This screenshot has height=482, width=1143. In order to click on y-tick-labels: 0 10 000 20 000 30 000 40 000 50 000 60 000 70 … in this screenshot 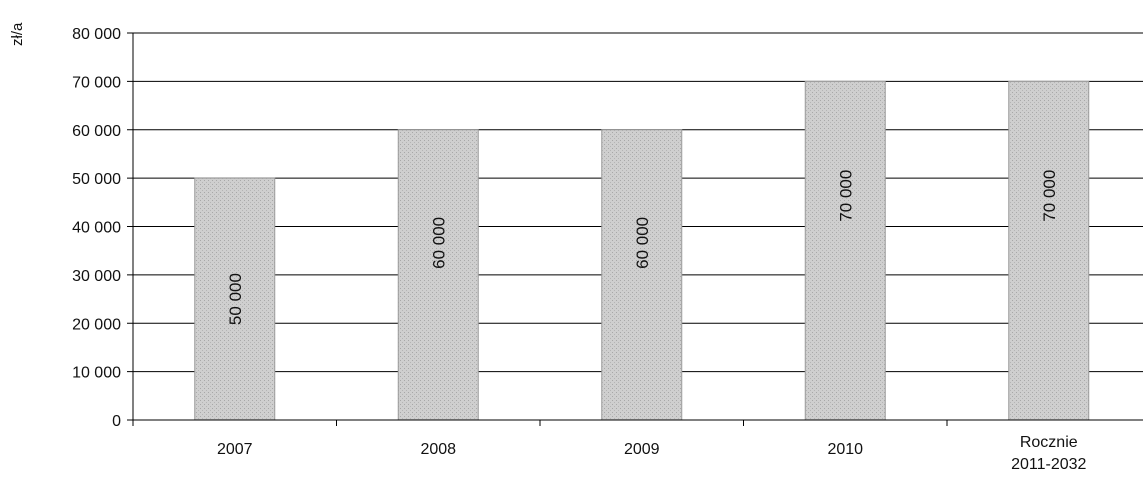, I will do `click(96, 228)`.